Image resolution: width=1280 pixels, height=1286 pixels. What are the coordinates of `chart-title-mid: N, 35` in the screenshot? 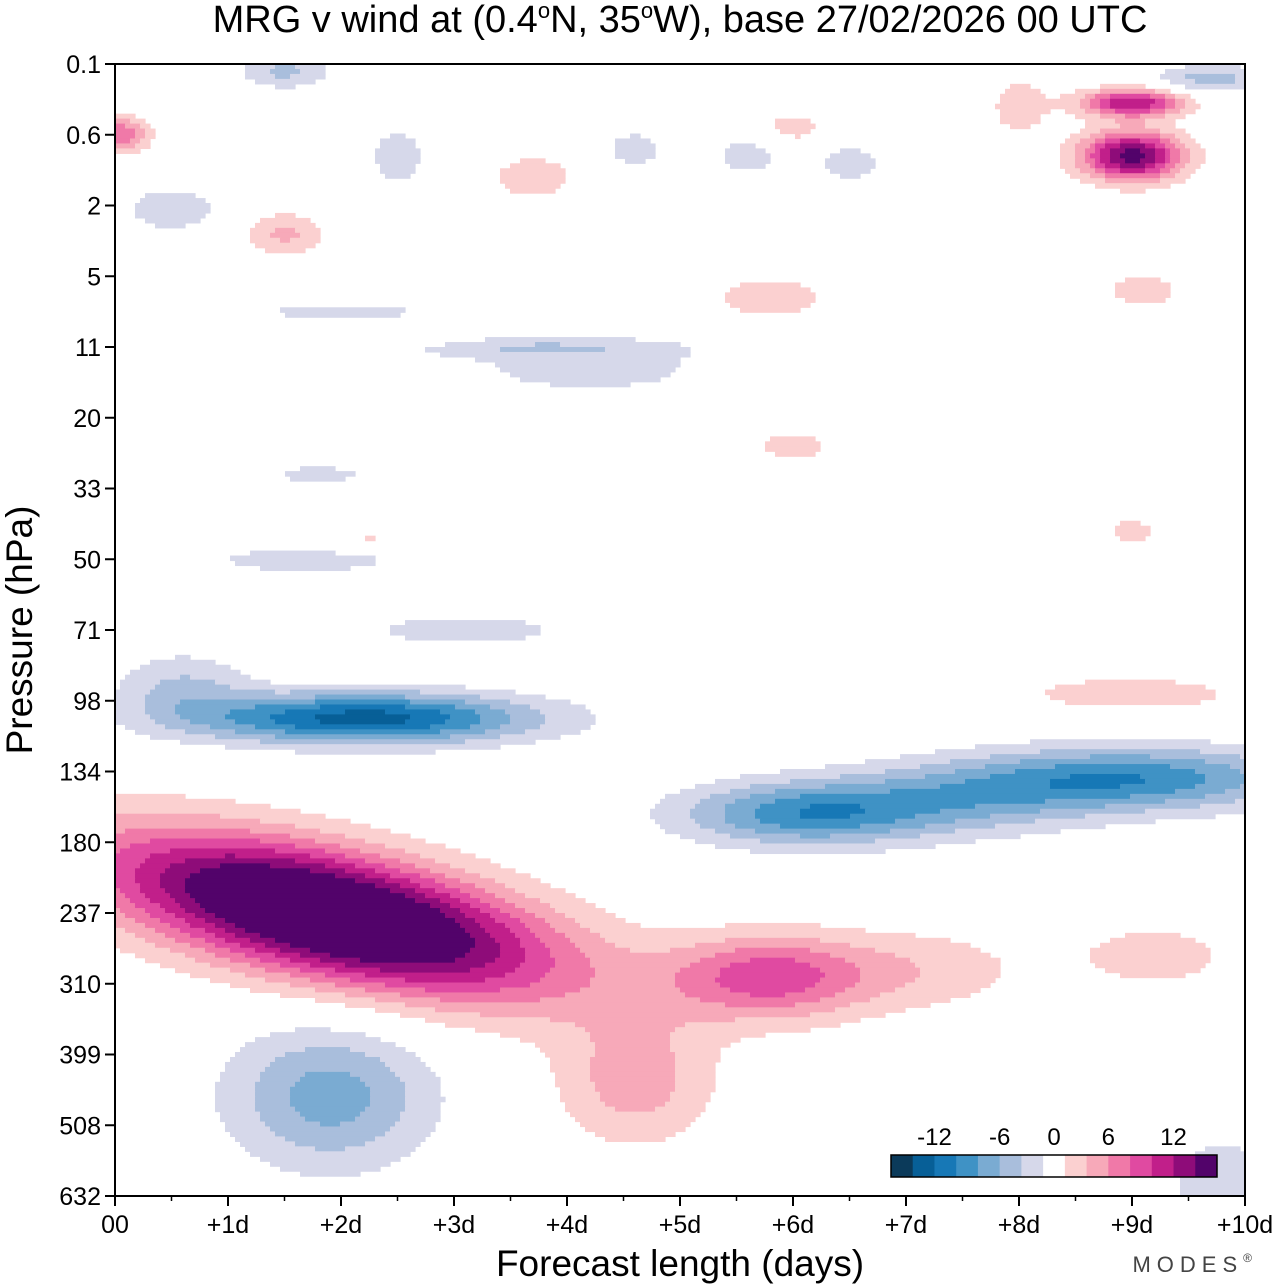 It's located at (595, 20).